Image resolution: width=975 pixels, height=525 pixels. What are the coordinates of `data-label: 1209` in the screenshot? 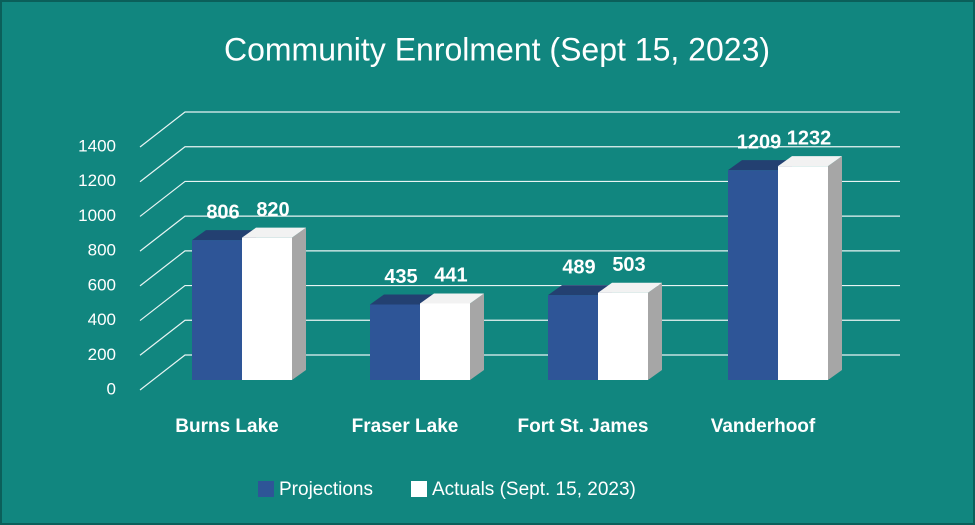 It's located at (759, 142).